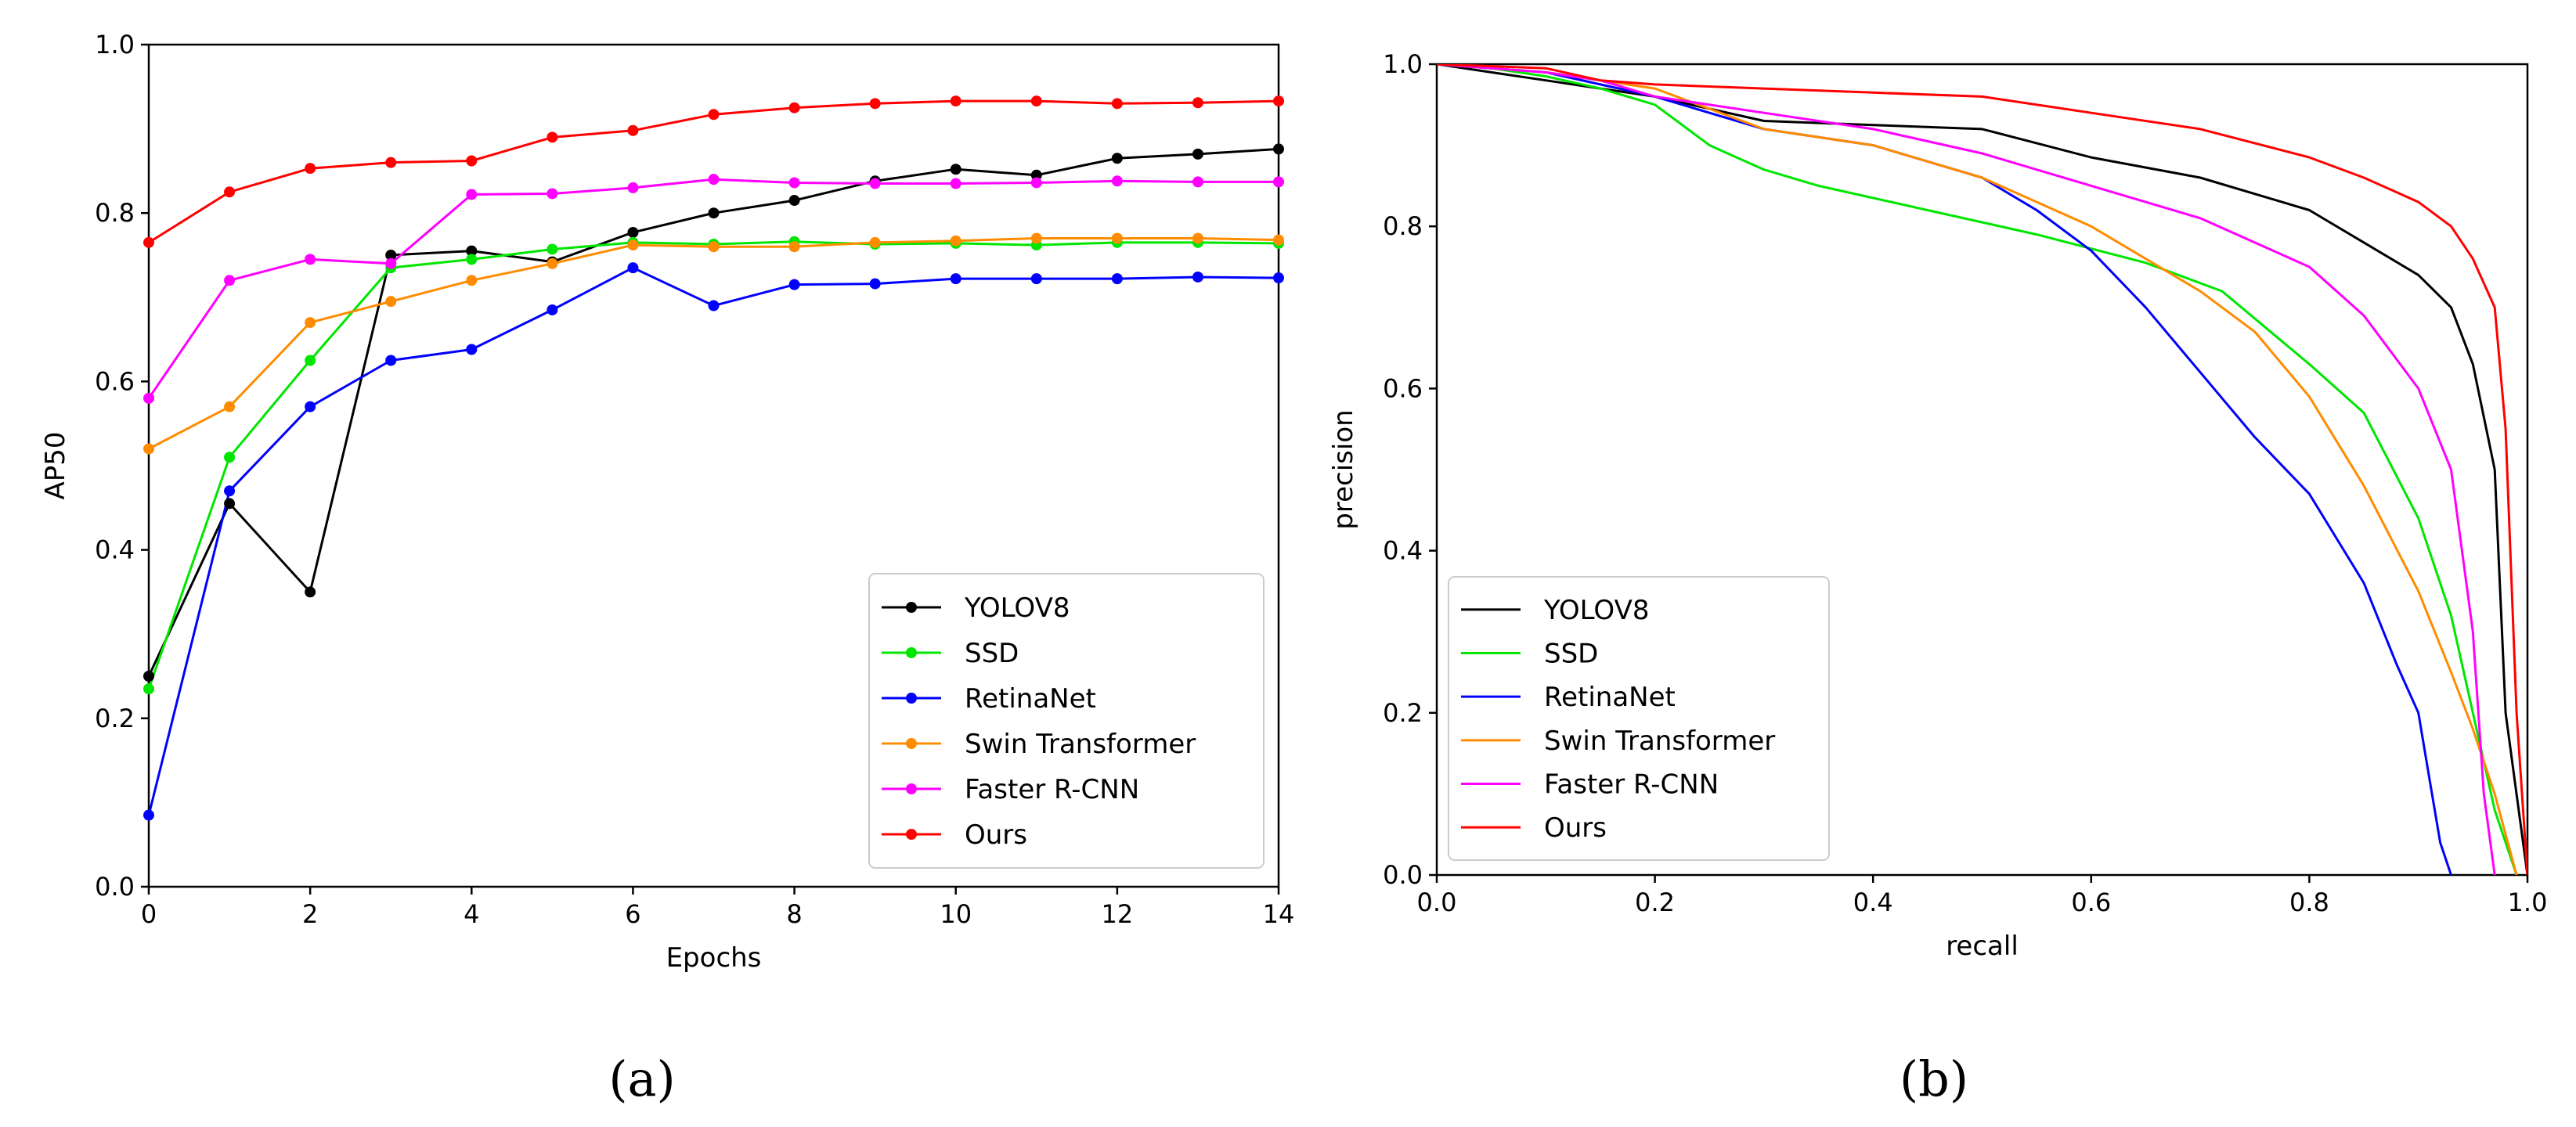 The image size is (2576, 1127). I want to click on x-tick-label: 0.8, so click(2309, 902).